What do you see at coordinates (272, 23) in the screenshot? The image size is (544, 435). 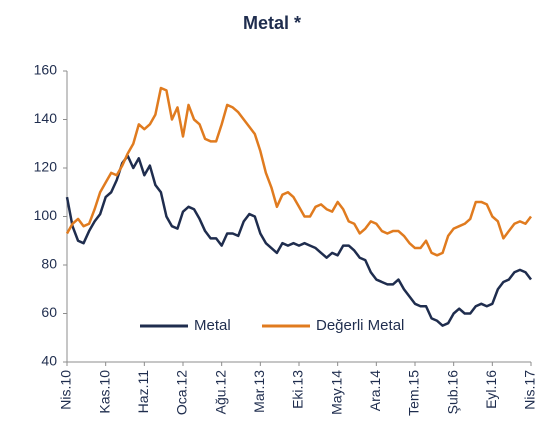 I see `chart-title: Metal *` at bounding box center [272, 23].